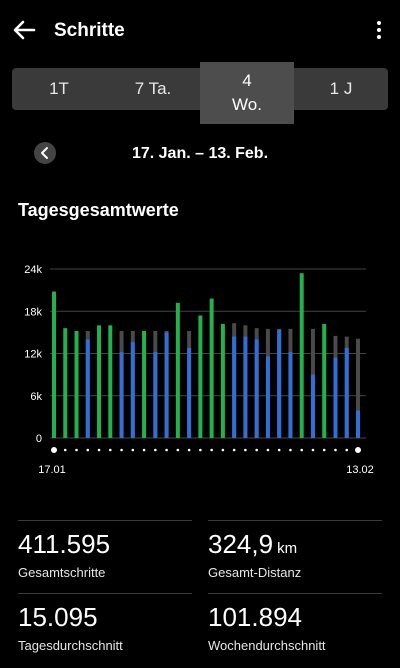 Image resolution: width=400 pixels, height=668 pixels. I want to click on page-title: Schritte, so click(89, 30).